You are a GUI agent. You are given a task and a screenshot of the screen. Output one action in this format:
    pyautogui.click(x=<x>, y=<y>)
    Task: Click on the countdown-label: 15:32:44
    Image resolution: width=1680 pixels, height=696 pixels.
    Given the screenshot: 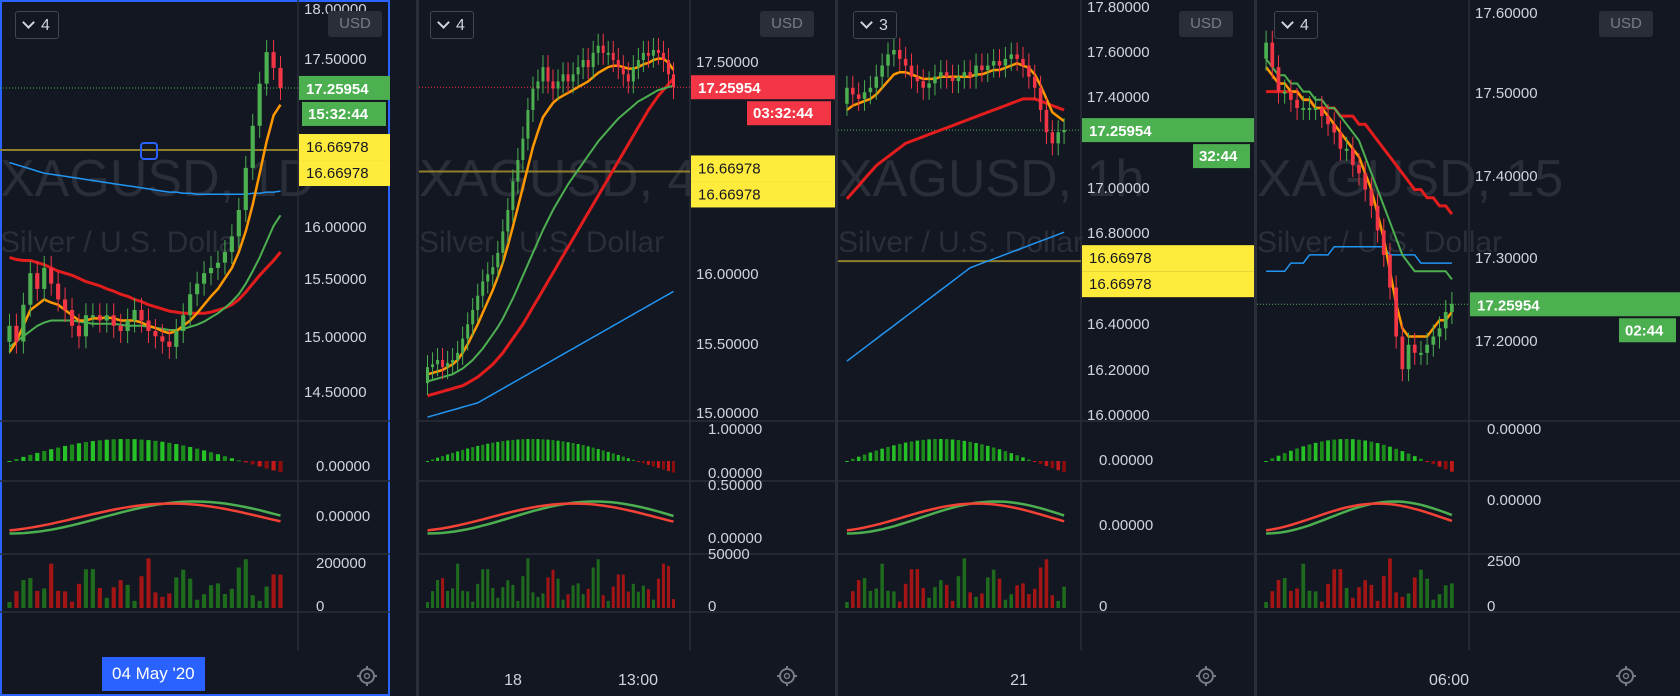 What is the action you would take?
    pyautogui.click(x=338, y=114)
    